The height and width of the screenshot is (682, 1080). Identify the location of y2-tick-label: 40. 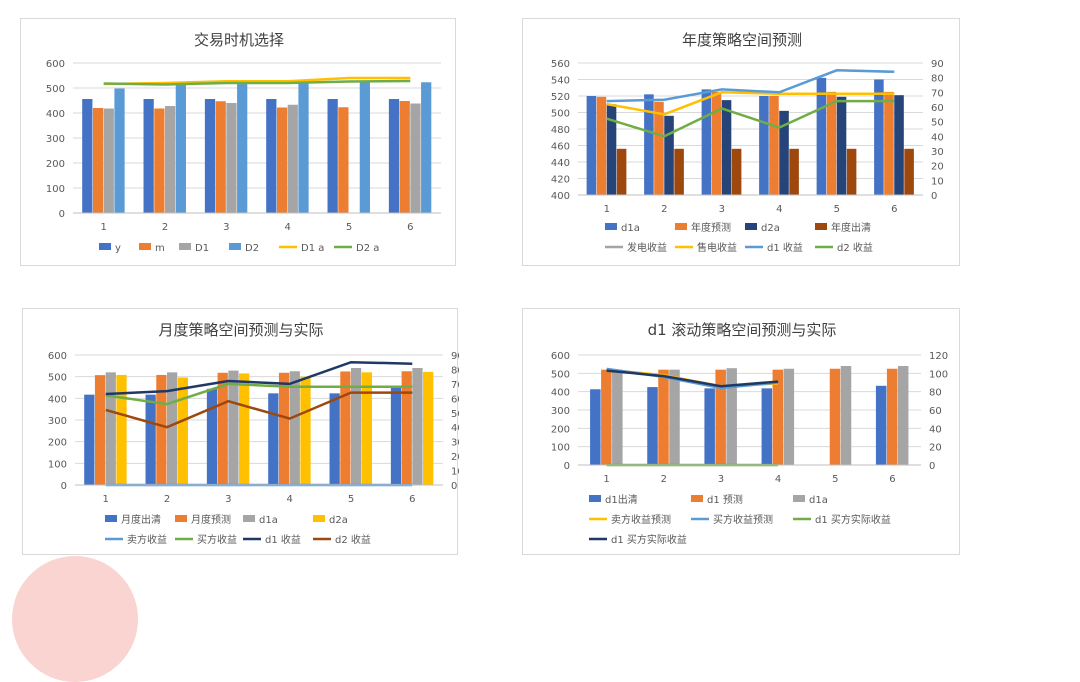
(935, 429).